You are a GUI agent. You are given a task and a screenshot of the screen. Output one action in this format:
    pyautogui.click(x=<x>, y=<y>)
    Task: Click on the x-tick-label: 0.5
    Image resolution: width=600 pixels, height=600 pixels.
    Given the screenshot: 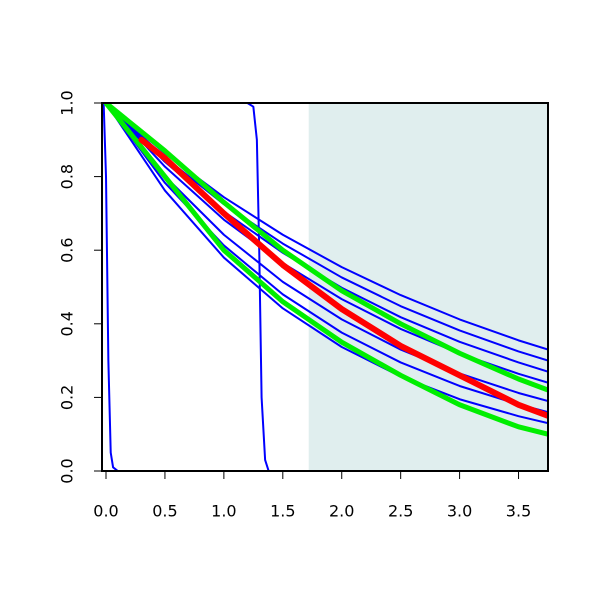 What is the action you would take?
    pyautogui.click(x=164, y=511)
    